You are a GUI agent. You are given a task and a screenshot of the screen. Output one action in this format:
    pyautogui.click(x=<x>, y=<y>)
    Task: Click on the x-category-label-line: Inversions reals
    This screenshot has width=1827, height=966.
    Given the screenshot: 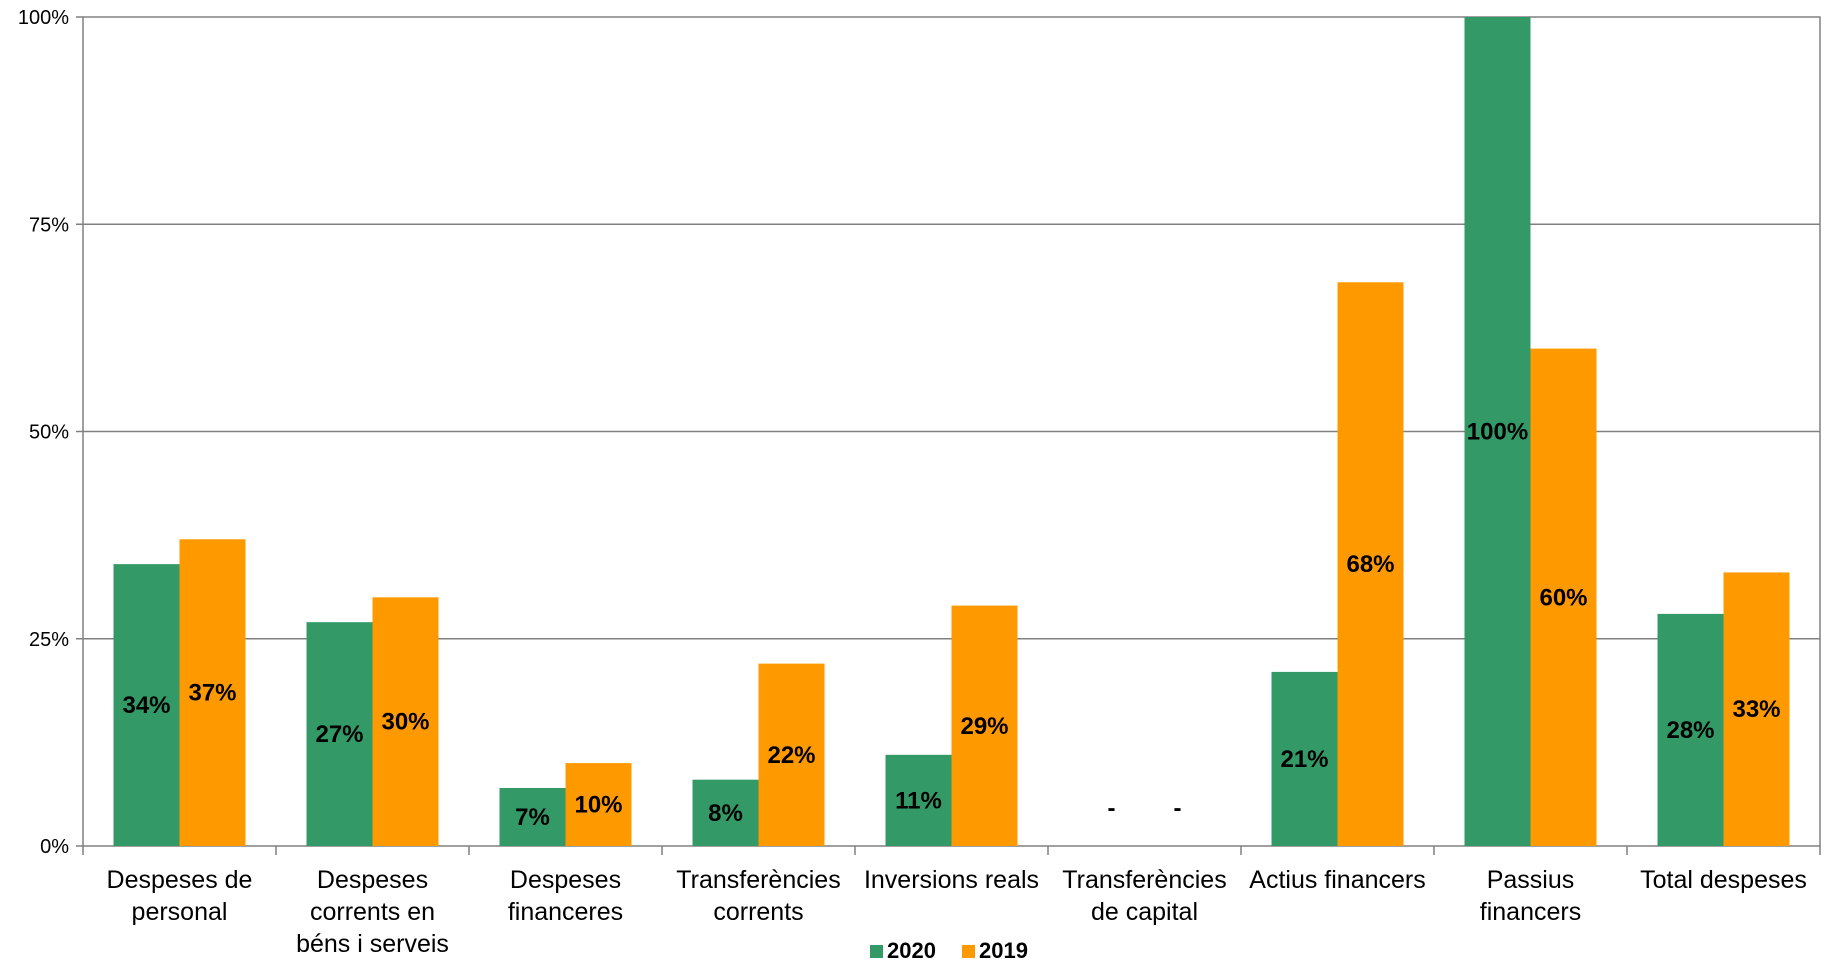 What is the action you would take?
    pyautogui.click(x=951, y=880)
    